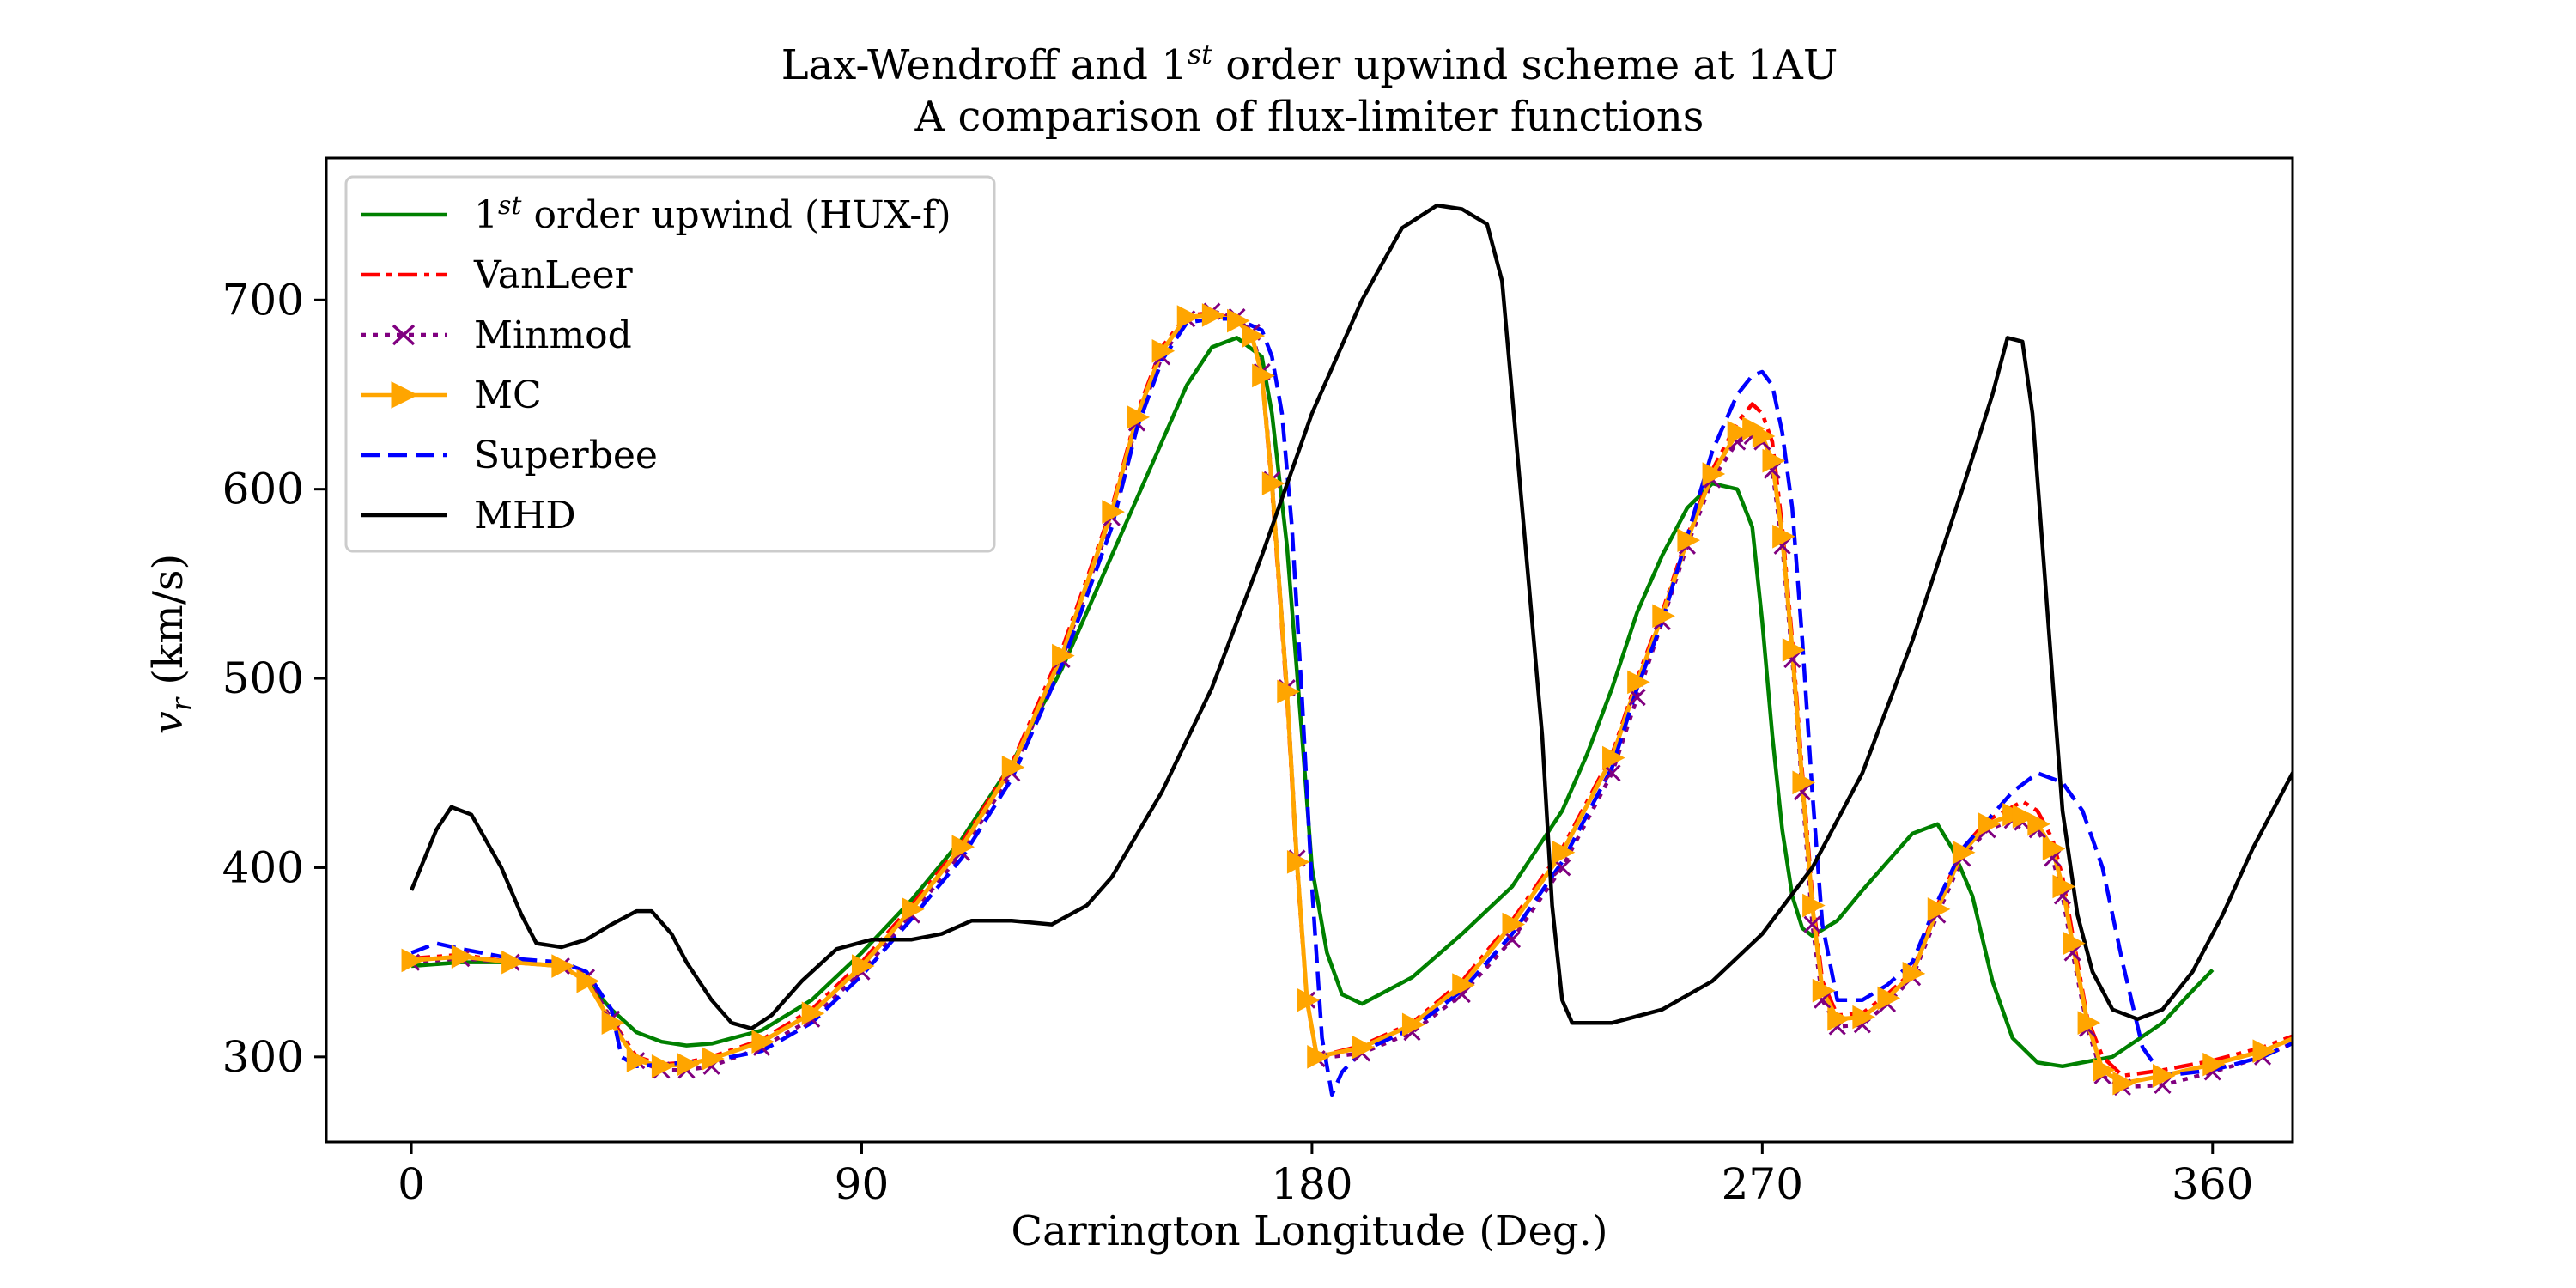 This screenshot has height=1288, width=2576. I want to click on x-tick-label: 360, so click(2212, 1184).